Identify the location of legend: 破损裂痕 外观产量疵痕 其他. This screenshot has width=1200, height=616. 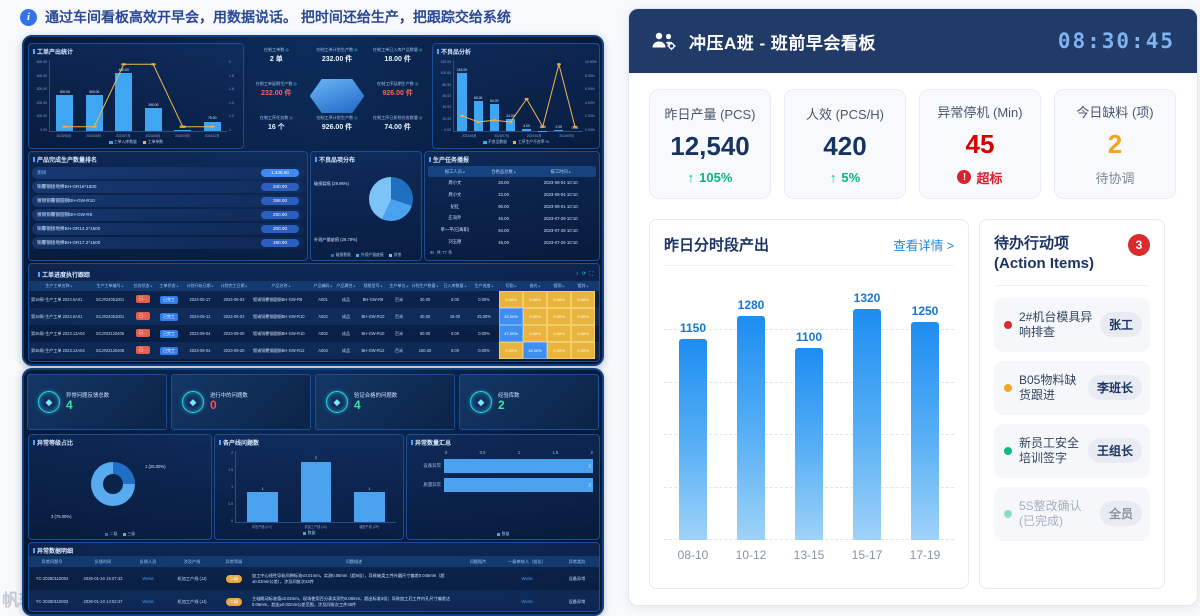
(366, 255).